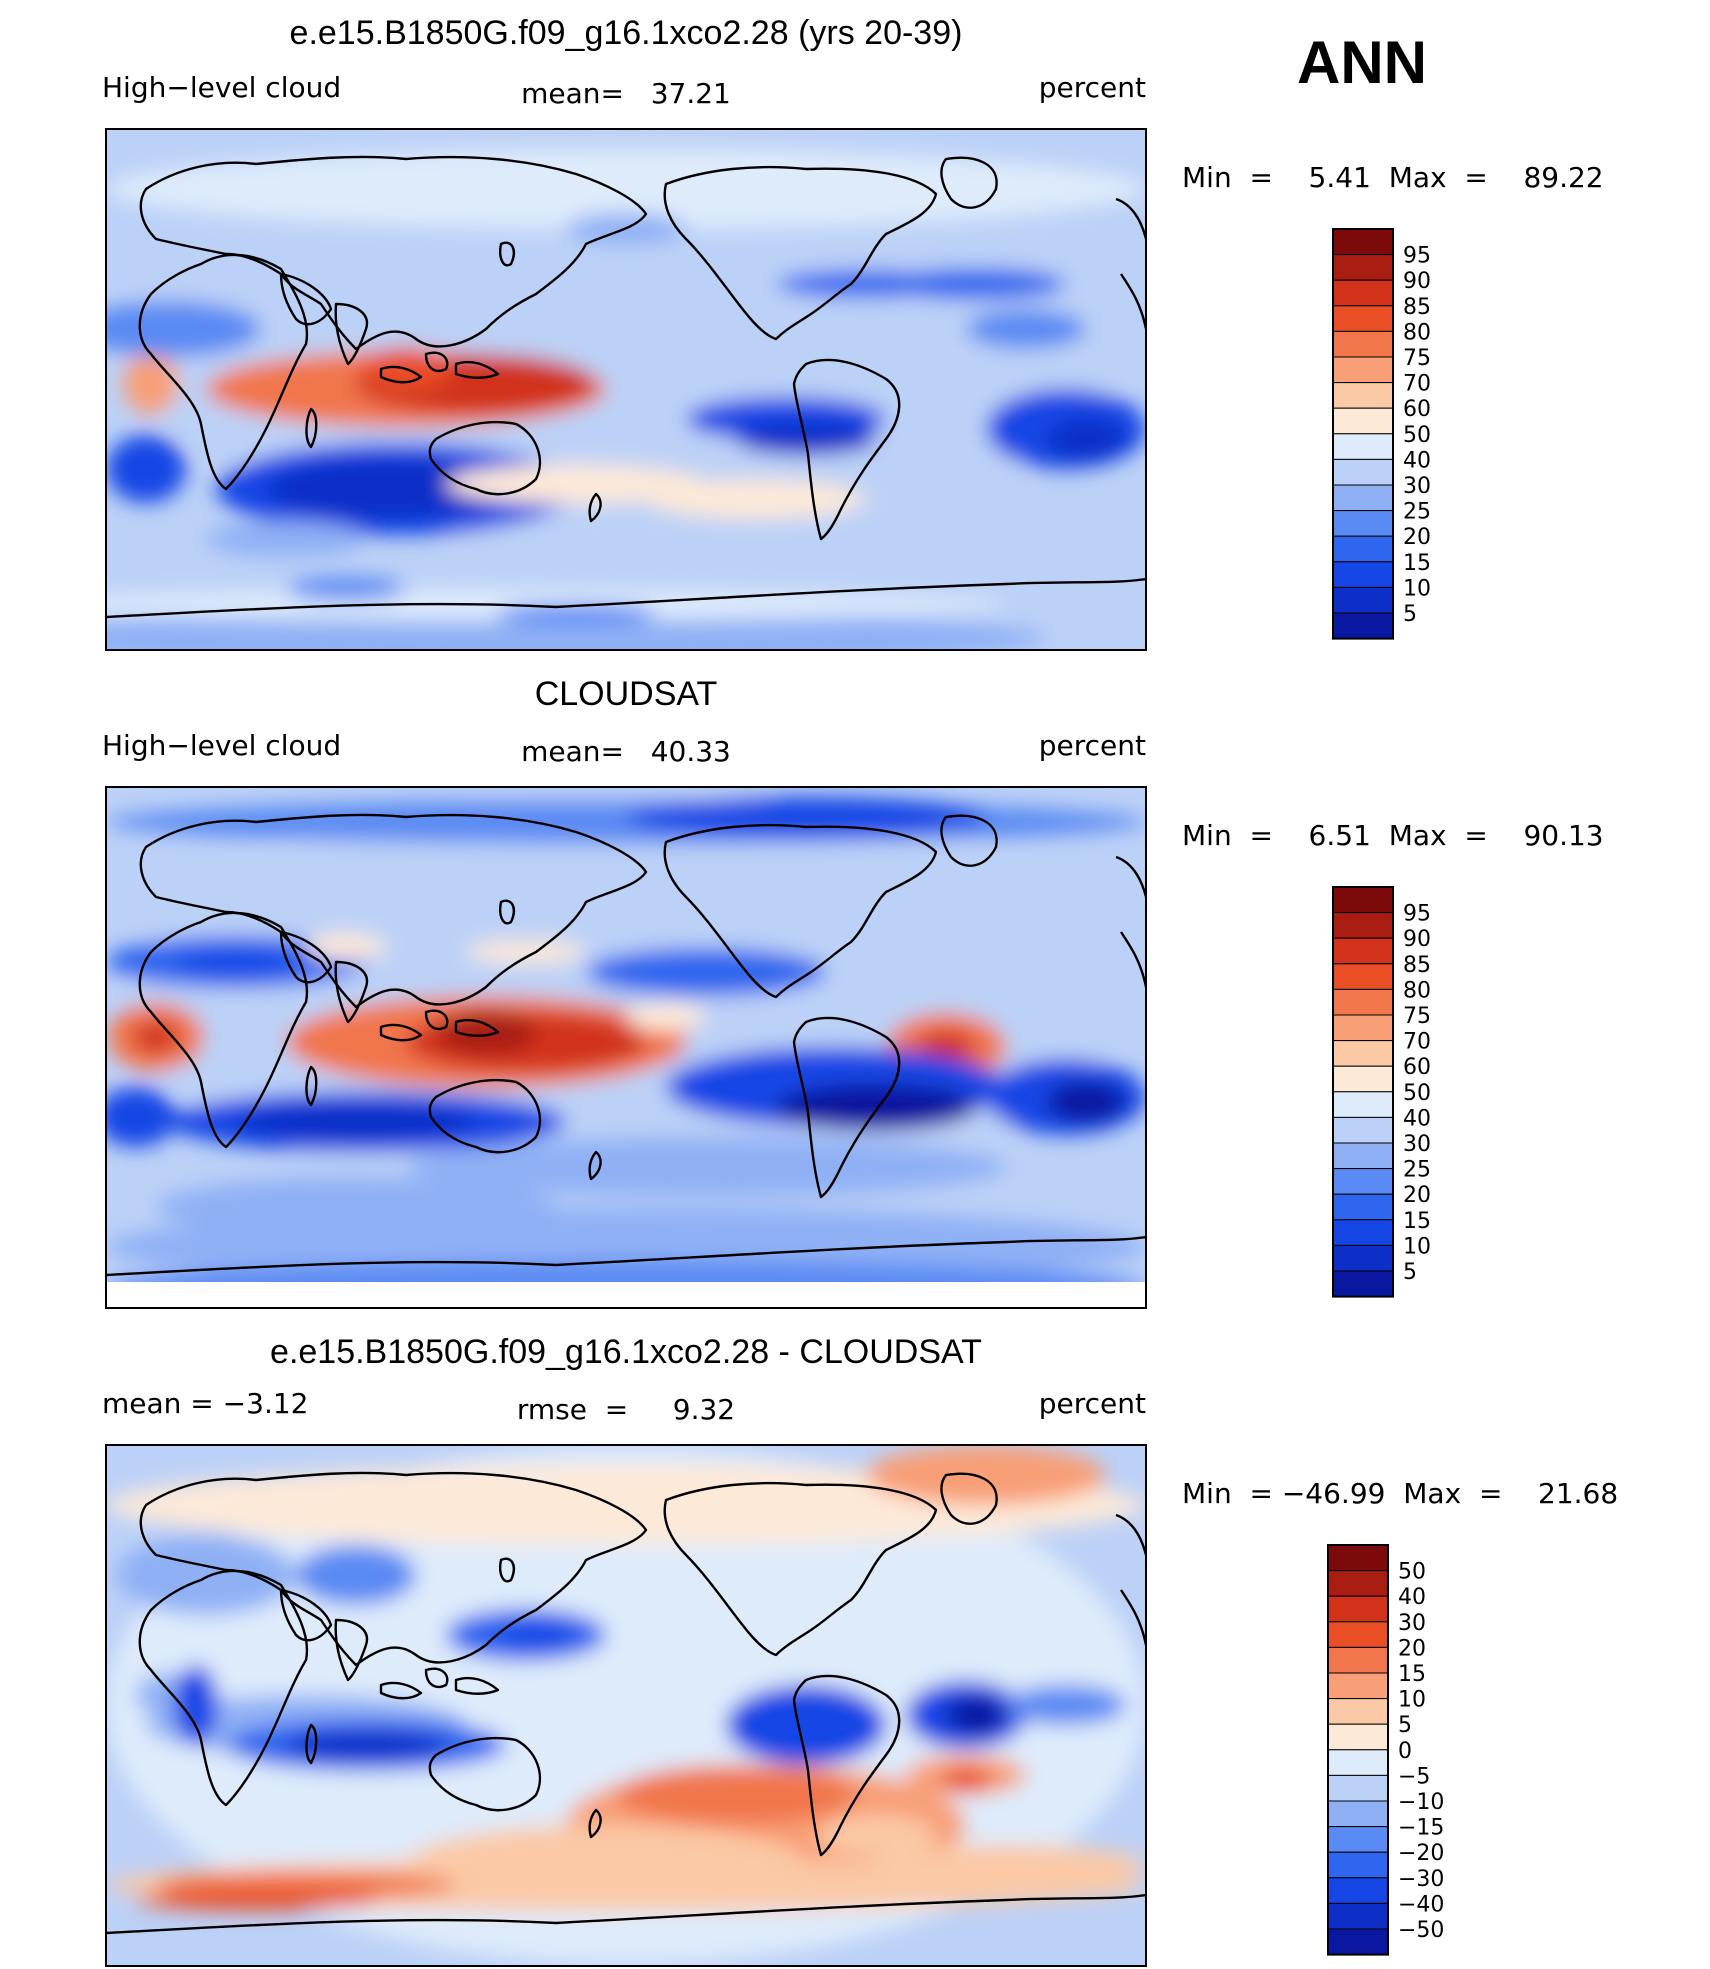 The width and height of the screenshot is (1710, 1969). What do you see at coordinates (1414, 1776) in the screenshot?
I see `colorbar-tick-label: −5` at bounding box center [1414, 1776].